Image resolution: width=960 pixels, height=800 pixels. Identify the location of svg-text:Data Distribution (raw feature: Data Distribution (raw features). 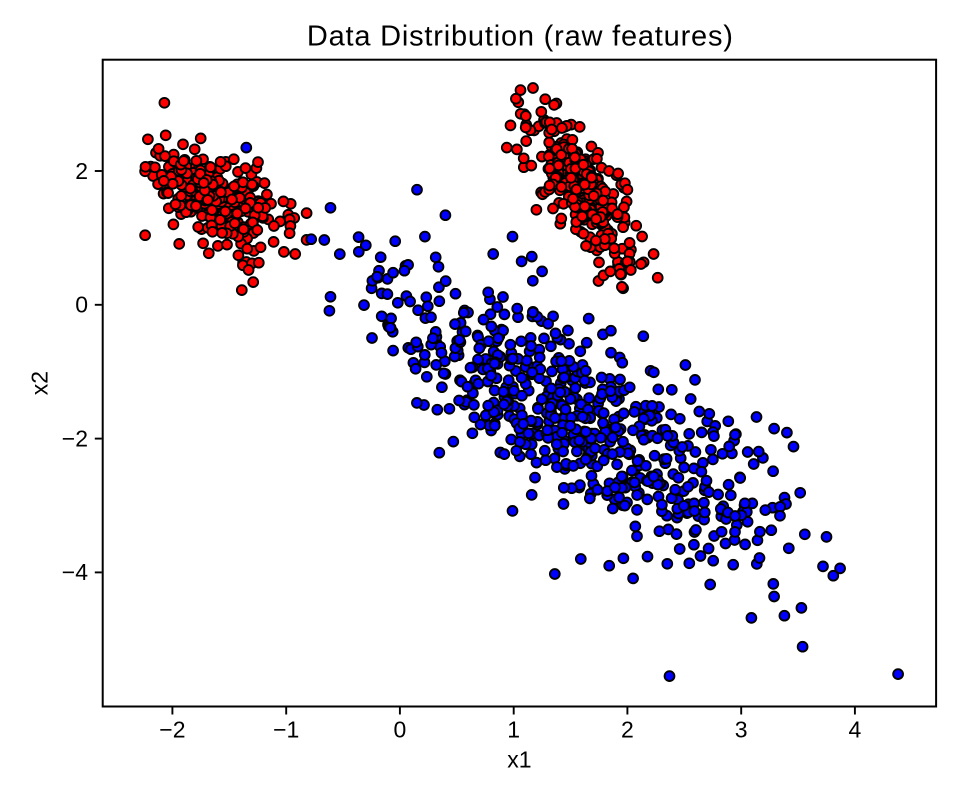
(520, 37).